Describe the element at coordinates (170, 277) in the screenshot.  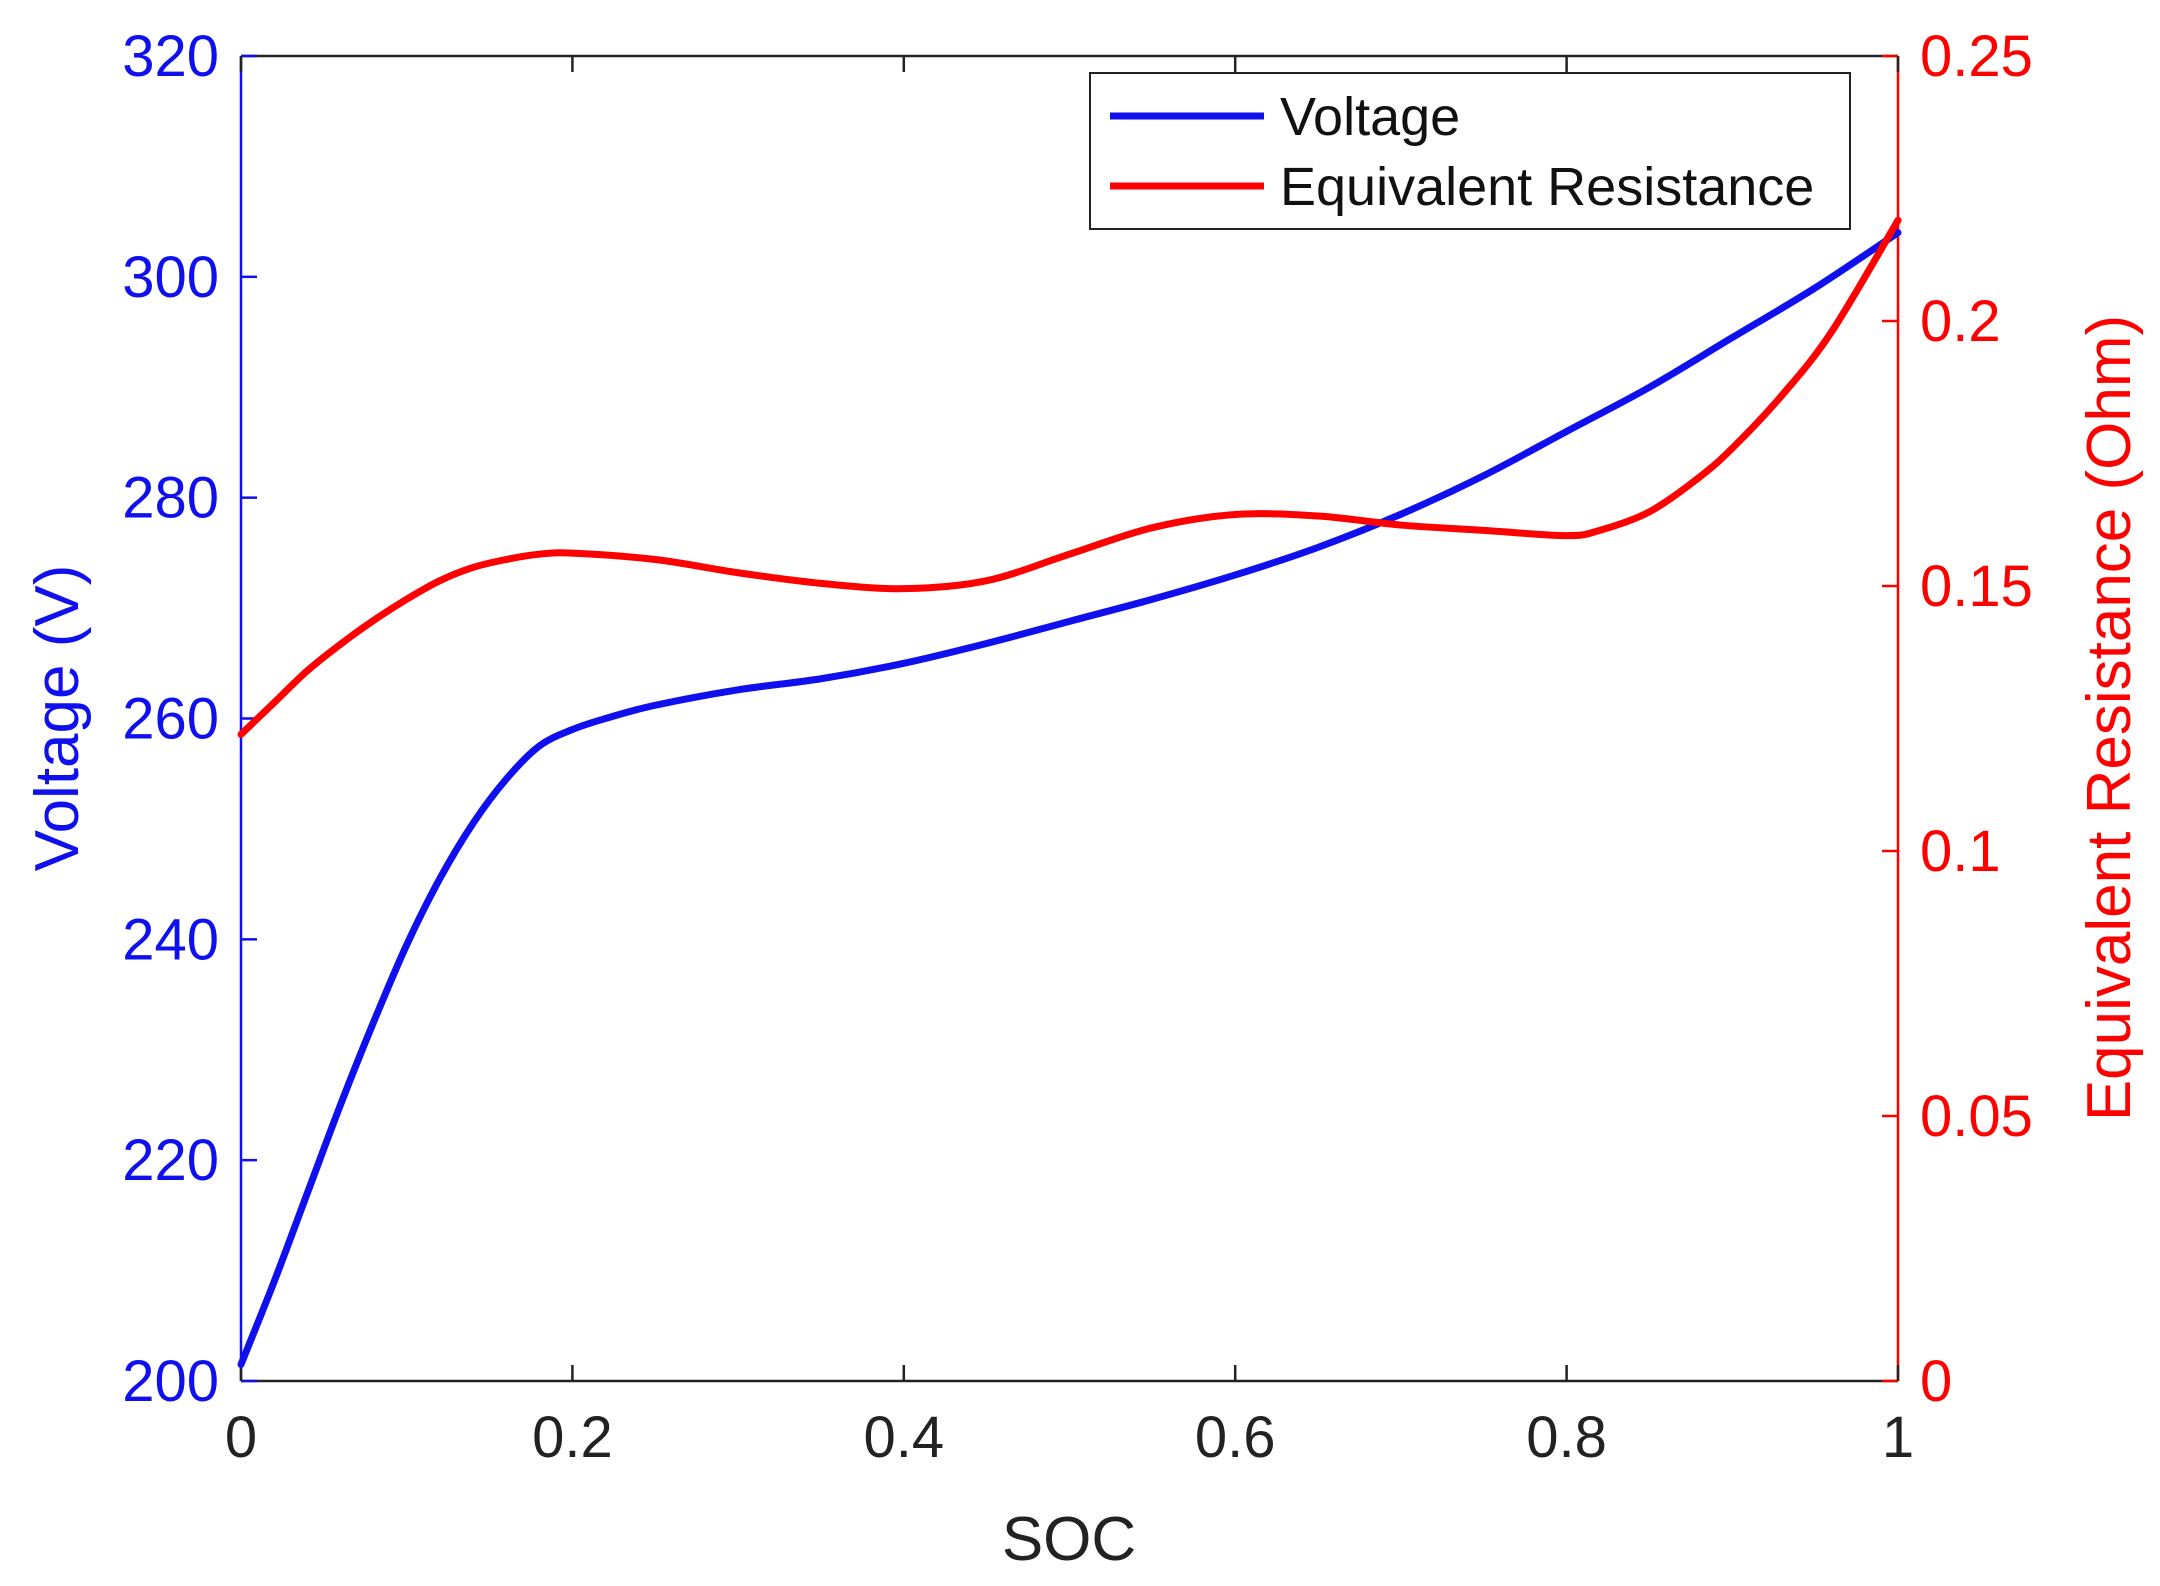
I see `left-tick-label: 300` at that location.